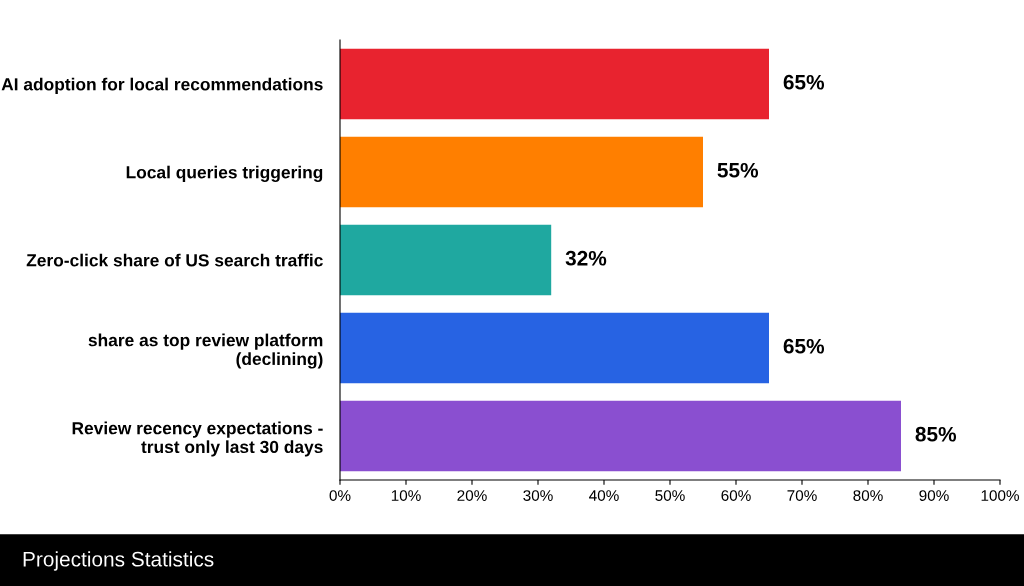  Describe the element at coordinates (162, 85) in the screenshot. I see `y-tick-label: AI adoption for local recommendations` at that location.